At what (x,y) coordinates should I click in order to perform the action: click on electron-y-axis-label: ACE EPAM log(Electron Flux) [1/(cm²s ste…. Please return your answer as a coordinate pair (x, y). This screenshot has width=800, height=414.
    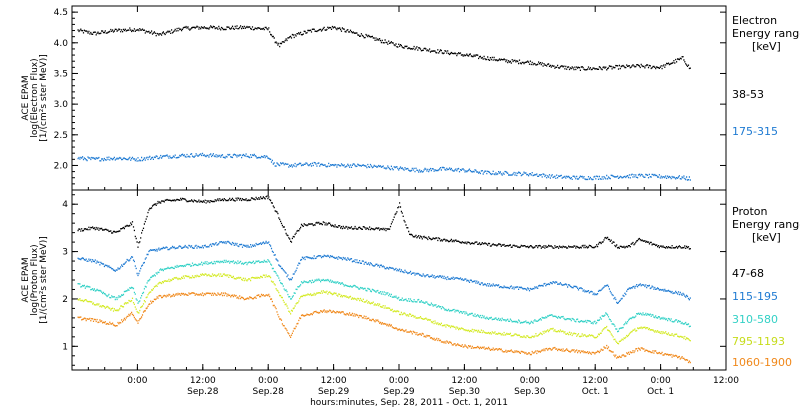
    Looking at the image, I should click on (35, 97).